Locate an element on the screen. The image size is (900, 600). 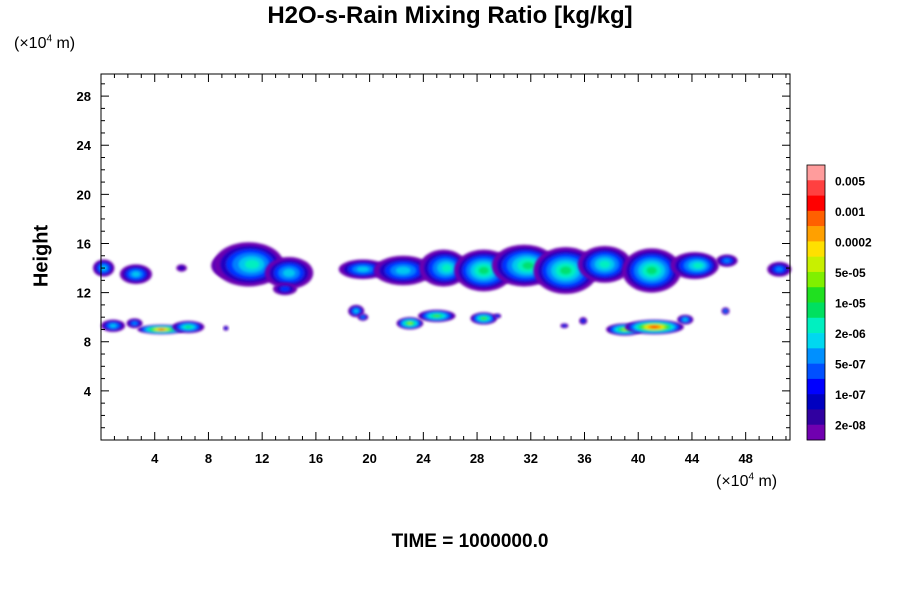
y-tick-label: 28 is located at coordinates (84, 96).